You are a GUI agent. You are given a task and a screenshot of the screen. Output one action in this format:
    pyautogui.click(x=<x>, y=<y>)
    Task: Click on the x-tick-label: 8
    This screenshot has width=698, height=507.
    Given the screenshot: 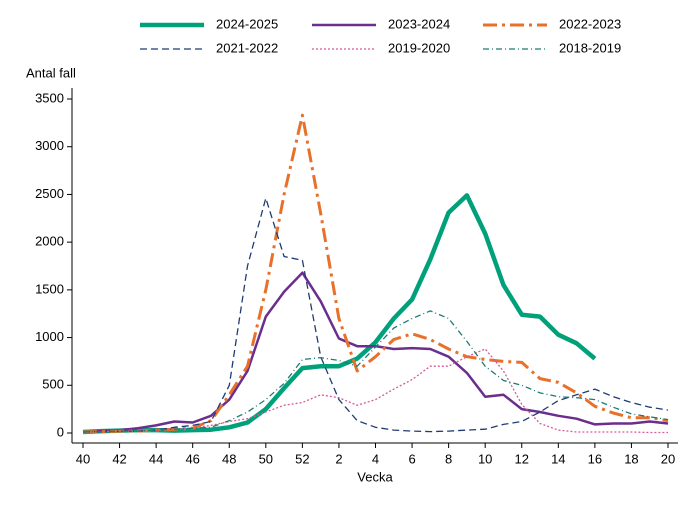 What is the action you would take?
    pyautogui.click(x=448, y=458)
    